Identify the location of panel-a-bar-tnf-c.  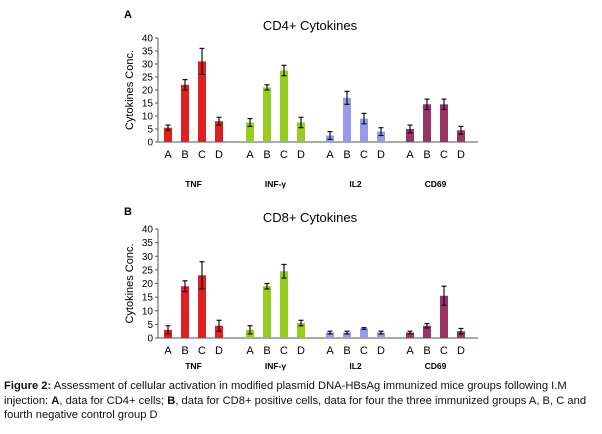
(202, 101).